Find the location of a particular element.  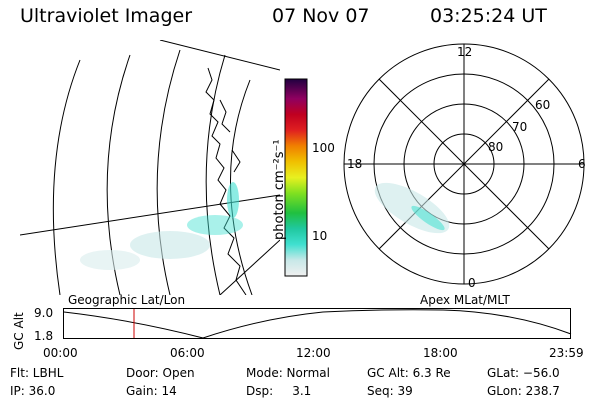

colorbar-label: photon cm⁻²s⁻¹ is located at coordinates (279, 189).